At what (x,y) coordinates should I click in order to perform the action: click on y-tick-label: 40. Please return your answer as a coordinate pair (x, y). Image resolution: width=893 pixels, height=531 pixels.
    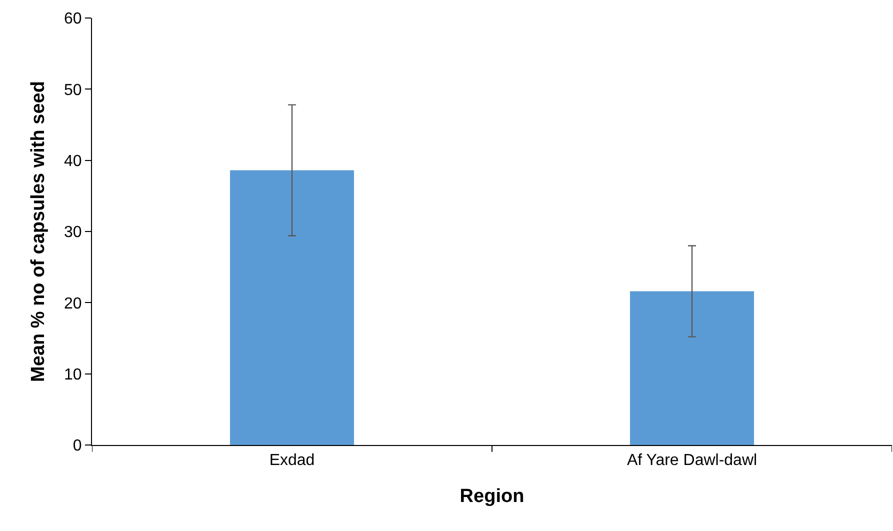
    Looking at the image, I should click on (73, 161).